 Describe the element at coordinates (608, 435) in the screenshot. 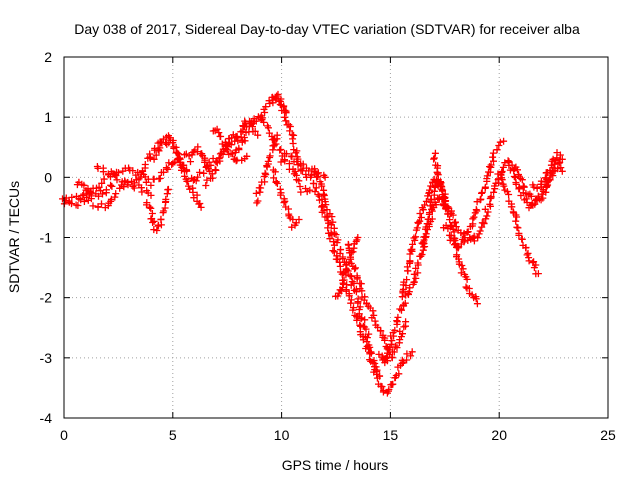

I see `x-tick-label: 25` at that location.